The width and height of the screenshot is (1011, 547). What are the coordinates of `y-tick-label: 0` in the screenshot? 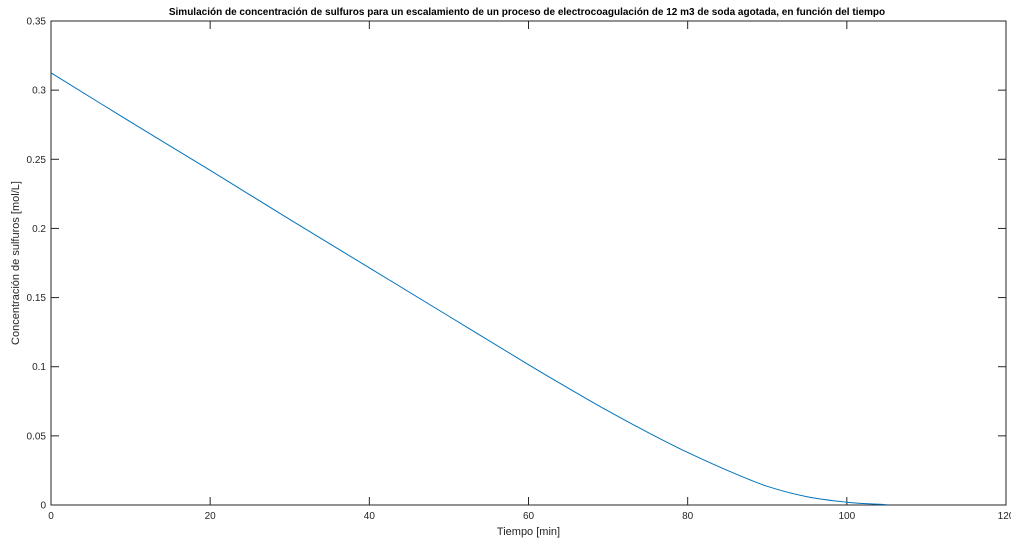 It's located at (43, 506).